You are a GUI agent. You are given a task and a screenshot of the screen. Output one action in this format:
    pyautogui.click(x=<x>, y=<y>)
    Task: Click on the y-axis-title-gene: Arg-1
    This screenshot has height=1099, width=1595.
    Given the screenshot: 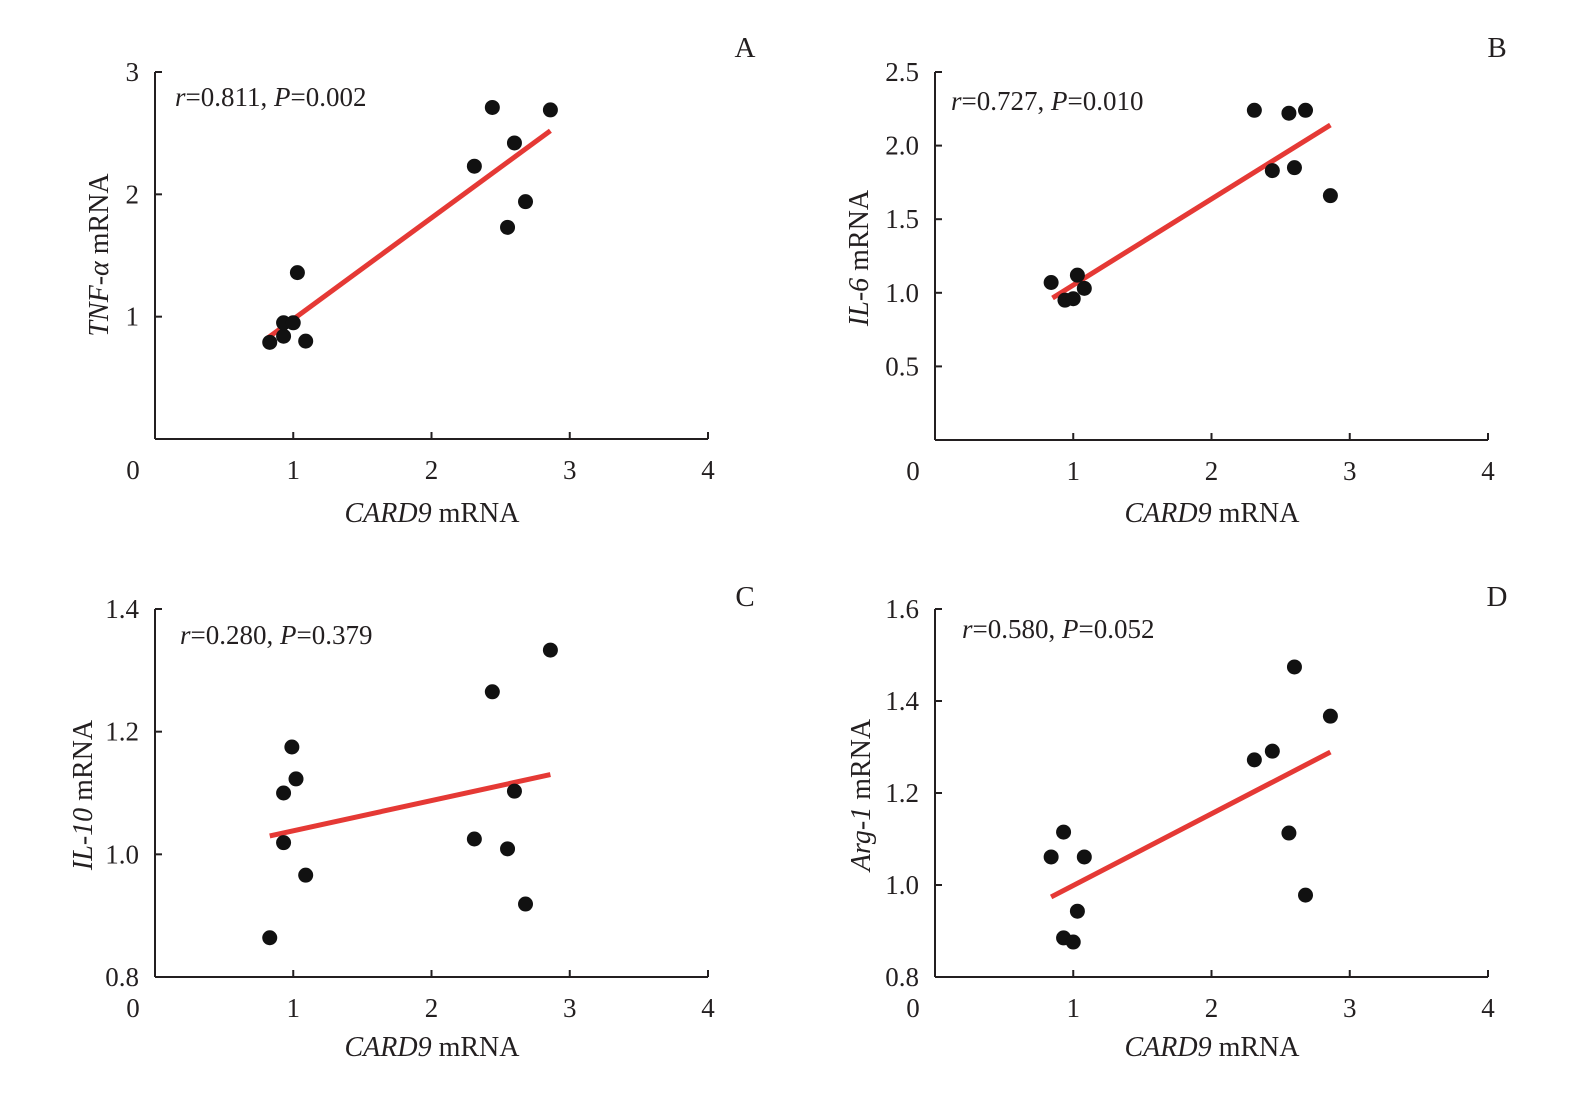 What is the action you would take?
    pyautogui.click(x=861, y=840)
    